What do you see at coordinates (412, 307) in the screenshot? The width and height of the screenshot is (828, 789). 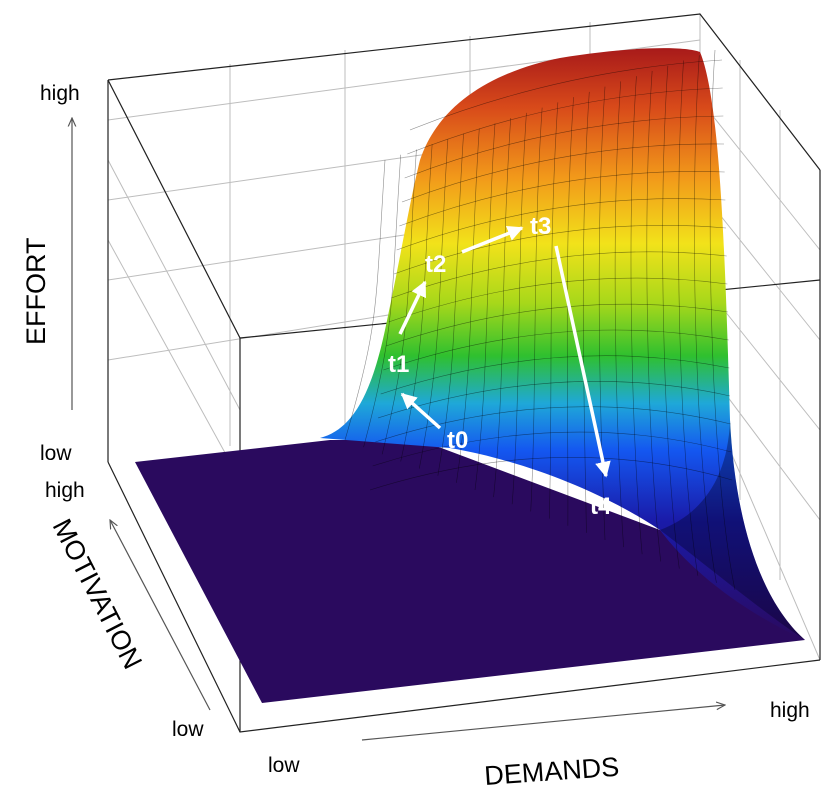 I see `arrow-t1-t2` at bounding box center [412, 307].